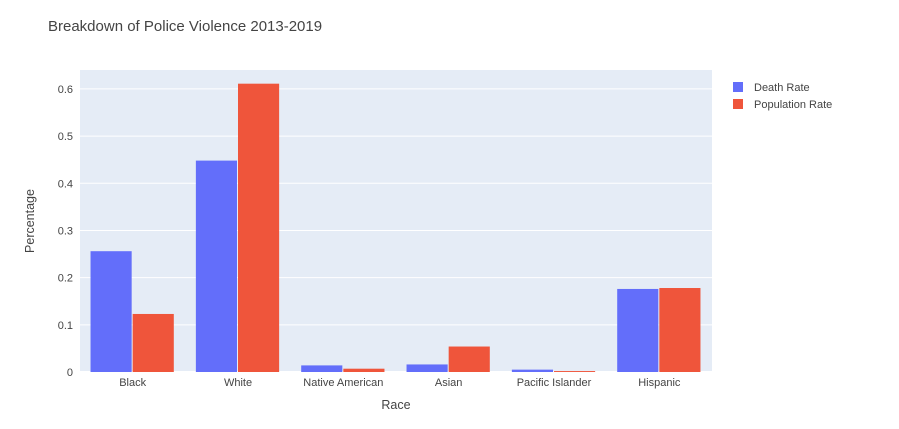 The width and height of the screenshot is (899, 429). What do you see at coordinates (782, 96) in the screenshot?
I see `legend: Death Rate Population Rate` at bounding box center [782, 96].